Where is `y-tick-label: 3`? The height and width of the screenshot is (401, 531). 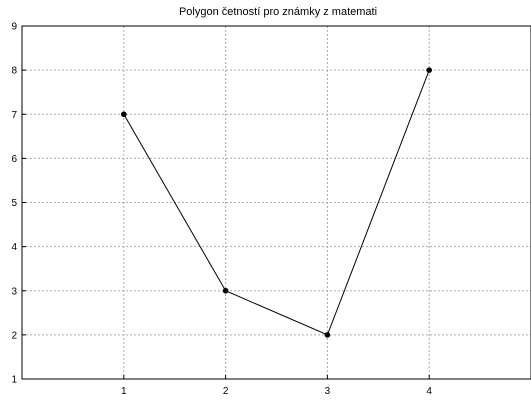 y-tick-label: 3 is located at coordinates (14, 291).